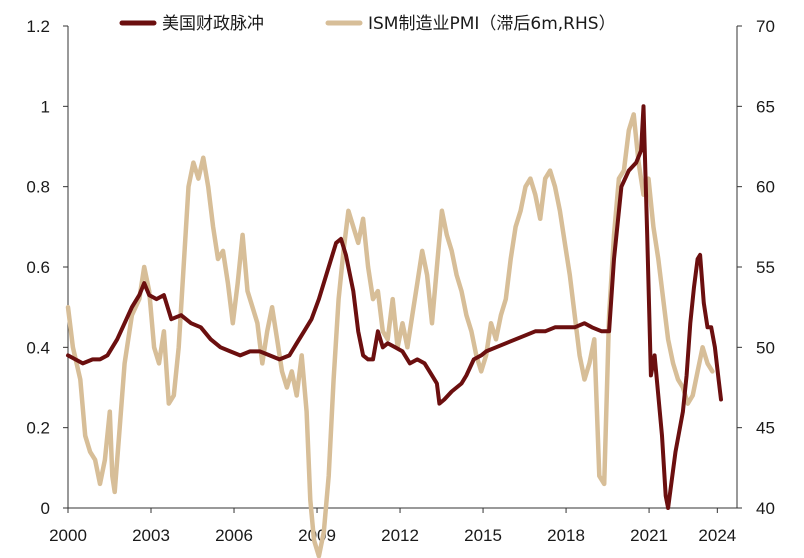 This screenshot has width=804, height=558. Describe the element at coordinates (38, 187) in the screenshot. I see `y-left-tick-label: 0.8` at that location.